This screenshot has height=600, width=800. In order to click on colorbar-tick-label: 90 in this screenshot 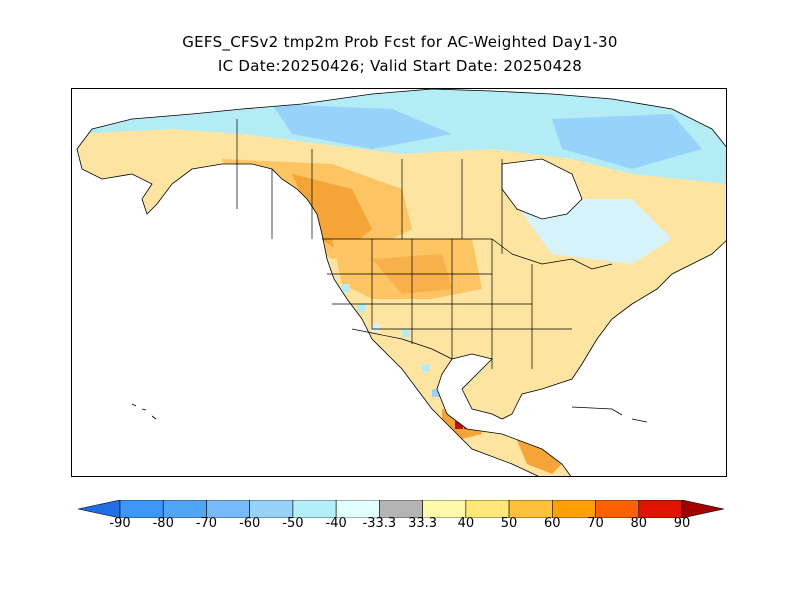, I will do `click(682, 523)`.